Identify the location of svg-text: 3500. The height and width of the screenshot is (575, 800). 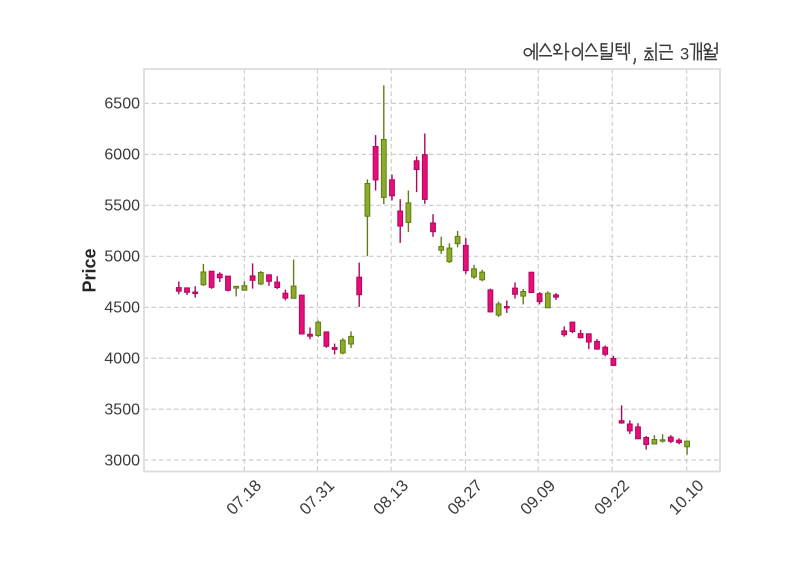
(122, 409).